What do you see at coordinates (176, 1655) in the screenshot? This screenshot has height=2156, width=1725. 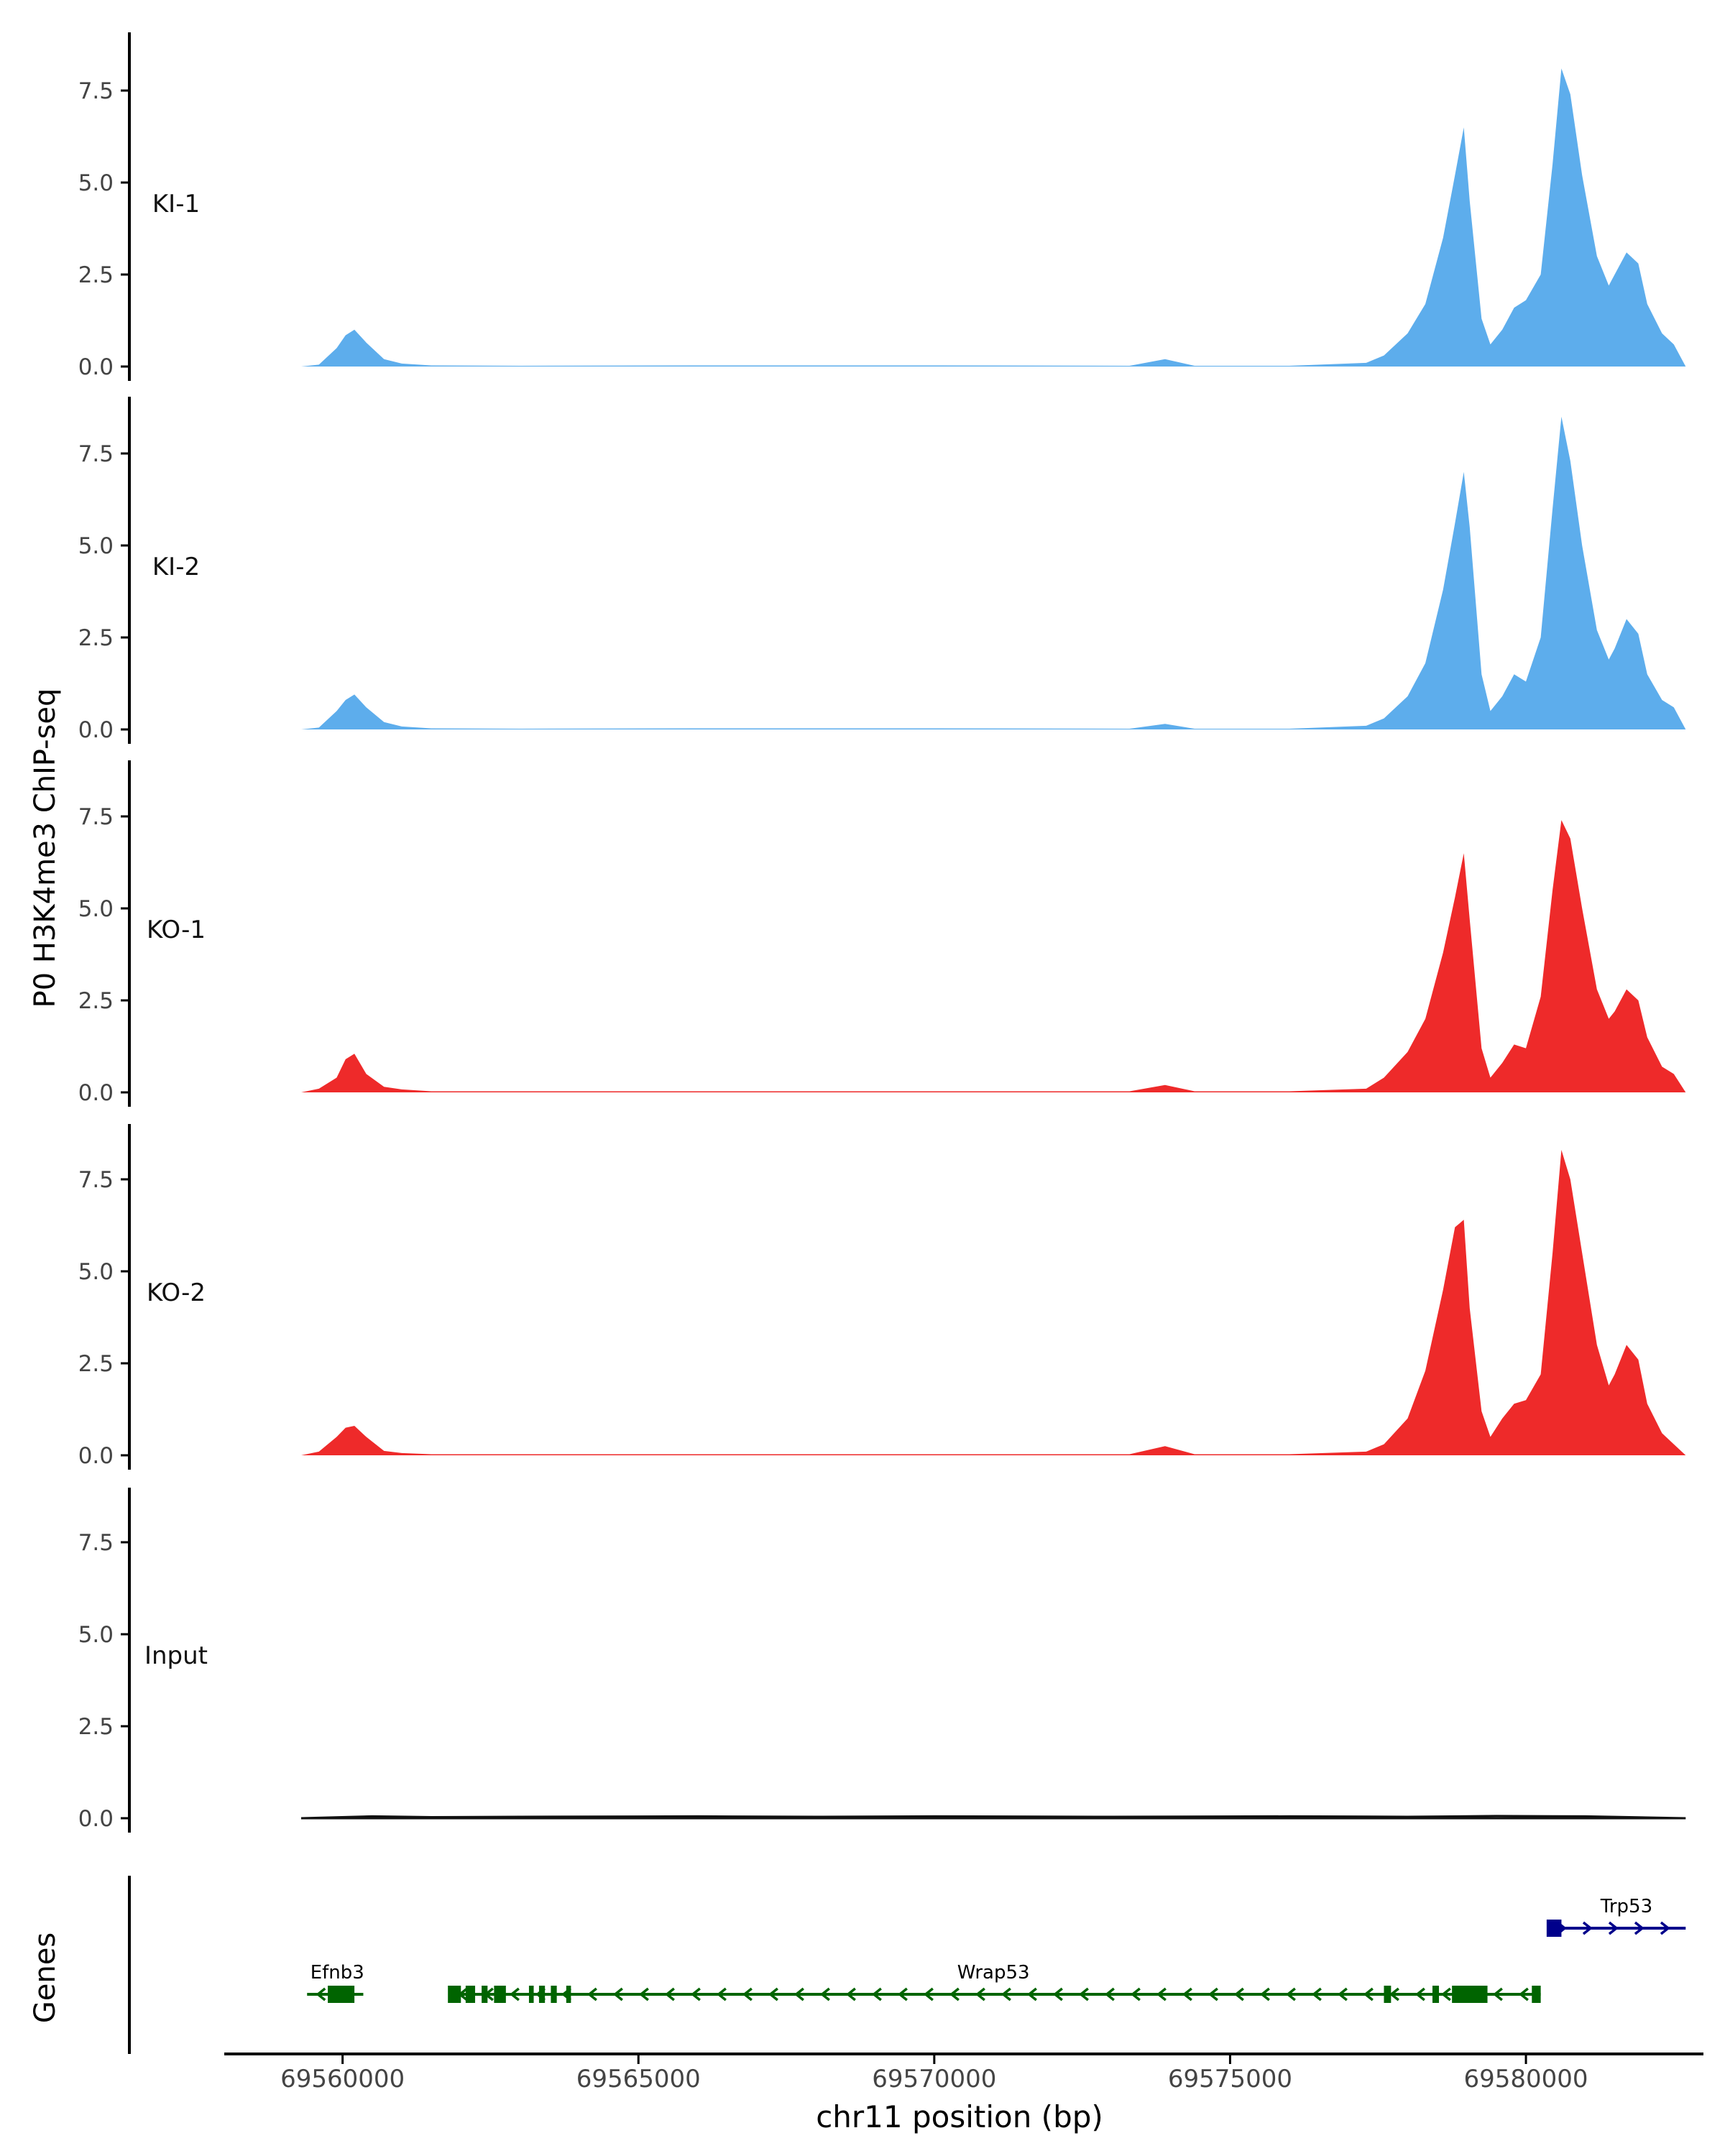 I see `track-label: Input` at bounding box center [176, 1655].